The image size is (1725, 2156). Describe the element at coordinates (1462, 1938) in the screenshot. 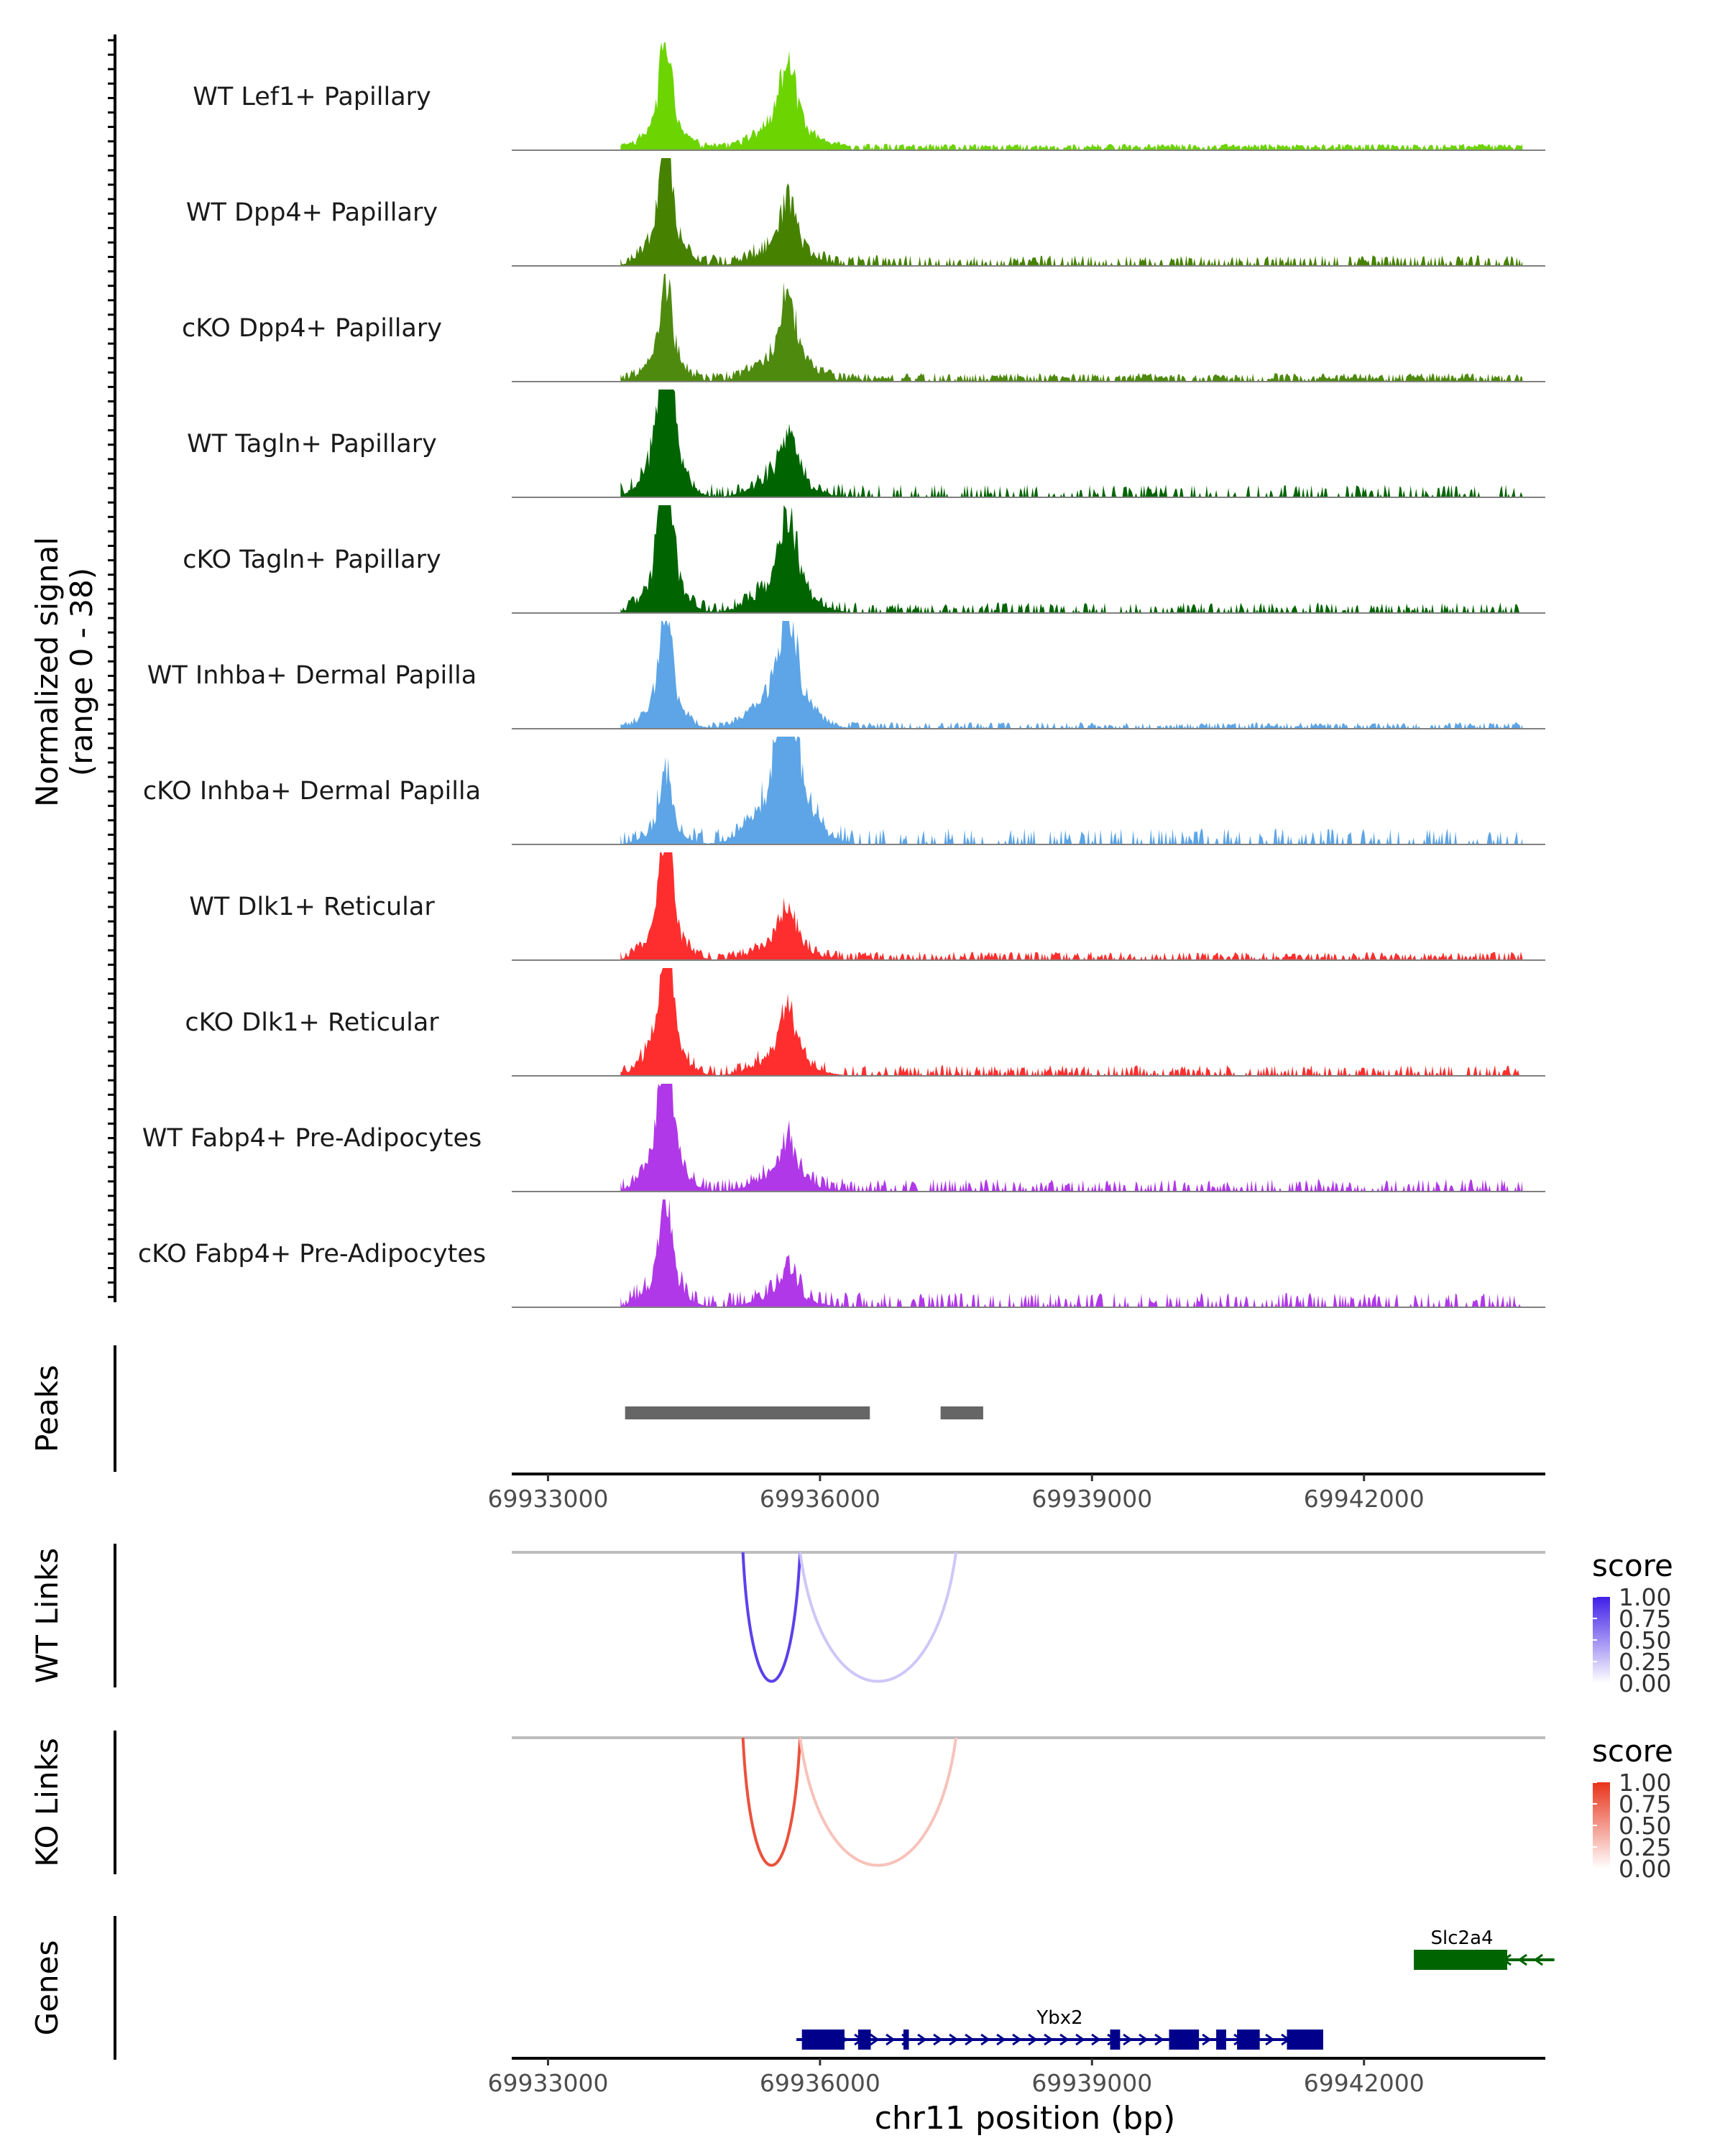

I see `gene-name: Slc2a4` at that location.